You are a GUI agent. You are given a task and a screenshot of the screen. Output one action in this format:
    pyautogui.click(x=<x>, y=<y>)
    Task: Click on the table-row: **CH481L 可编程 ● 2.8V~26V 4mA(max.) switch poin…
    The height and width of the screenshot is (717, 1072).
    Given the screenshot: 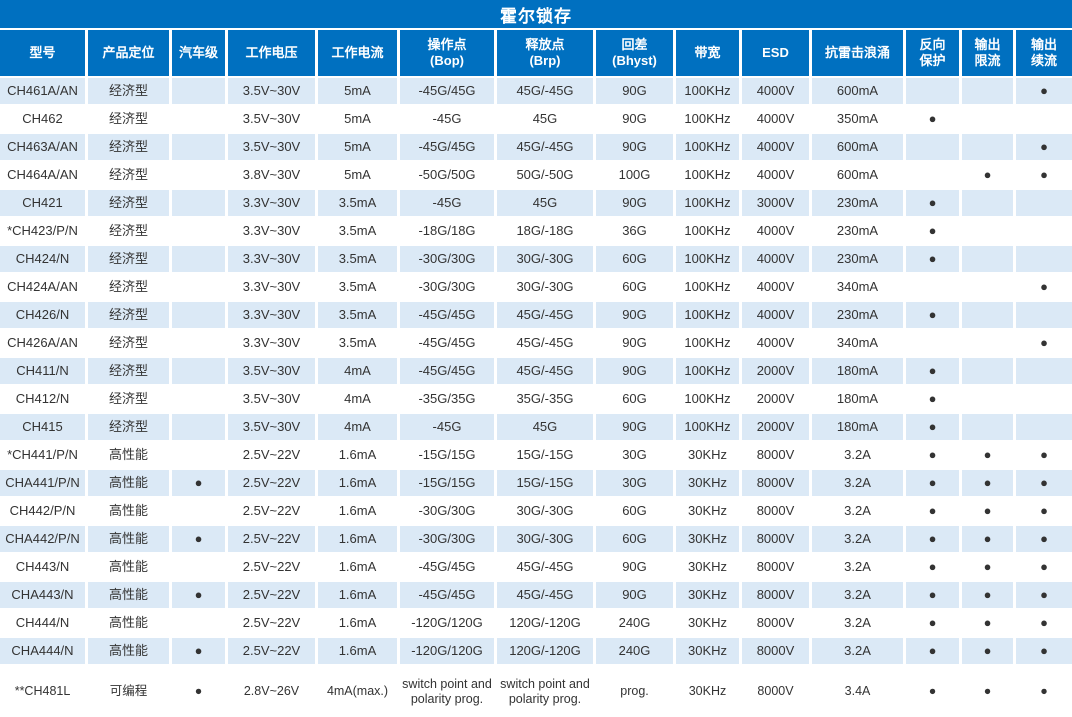 What is the action you would take?
    pyautogui.click(x=536, y=691)
    